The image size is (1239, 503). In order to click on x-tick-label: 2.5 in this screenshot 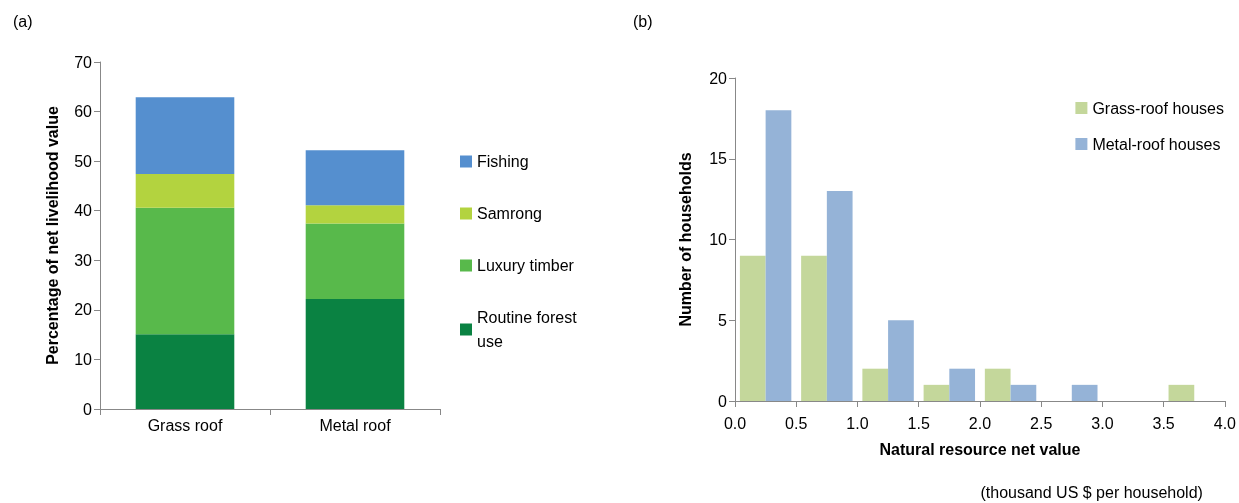, I will do `click(1041, 423)`.